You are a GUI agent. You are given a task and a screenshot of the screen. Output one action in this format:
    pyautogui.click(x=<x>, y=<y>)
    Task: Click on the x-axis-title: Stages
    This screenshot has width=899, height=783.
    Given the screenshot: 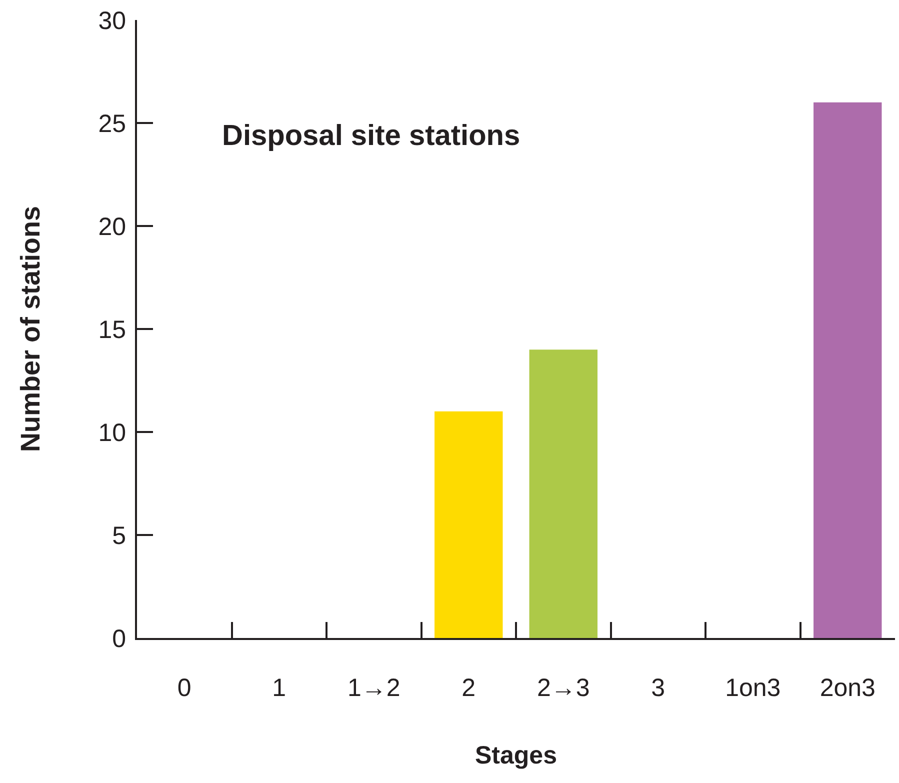 What is the action you would take?
    pyautogui.click(x=516, y=756)
    